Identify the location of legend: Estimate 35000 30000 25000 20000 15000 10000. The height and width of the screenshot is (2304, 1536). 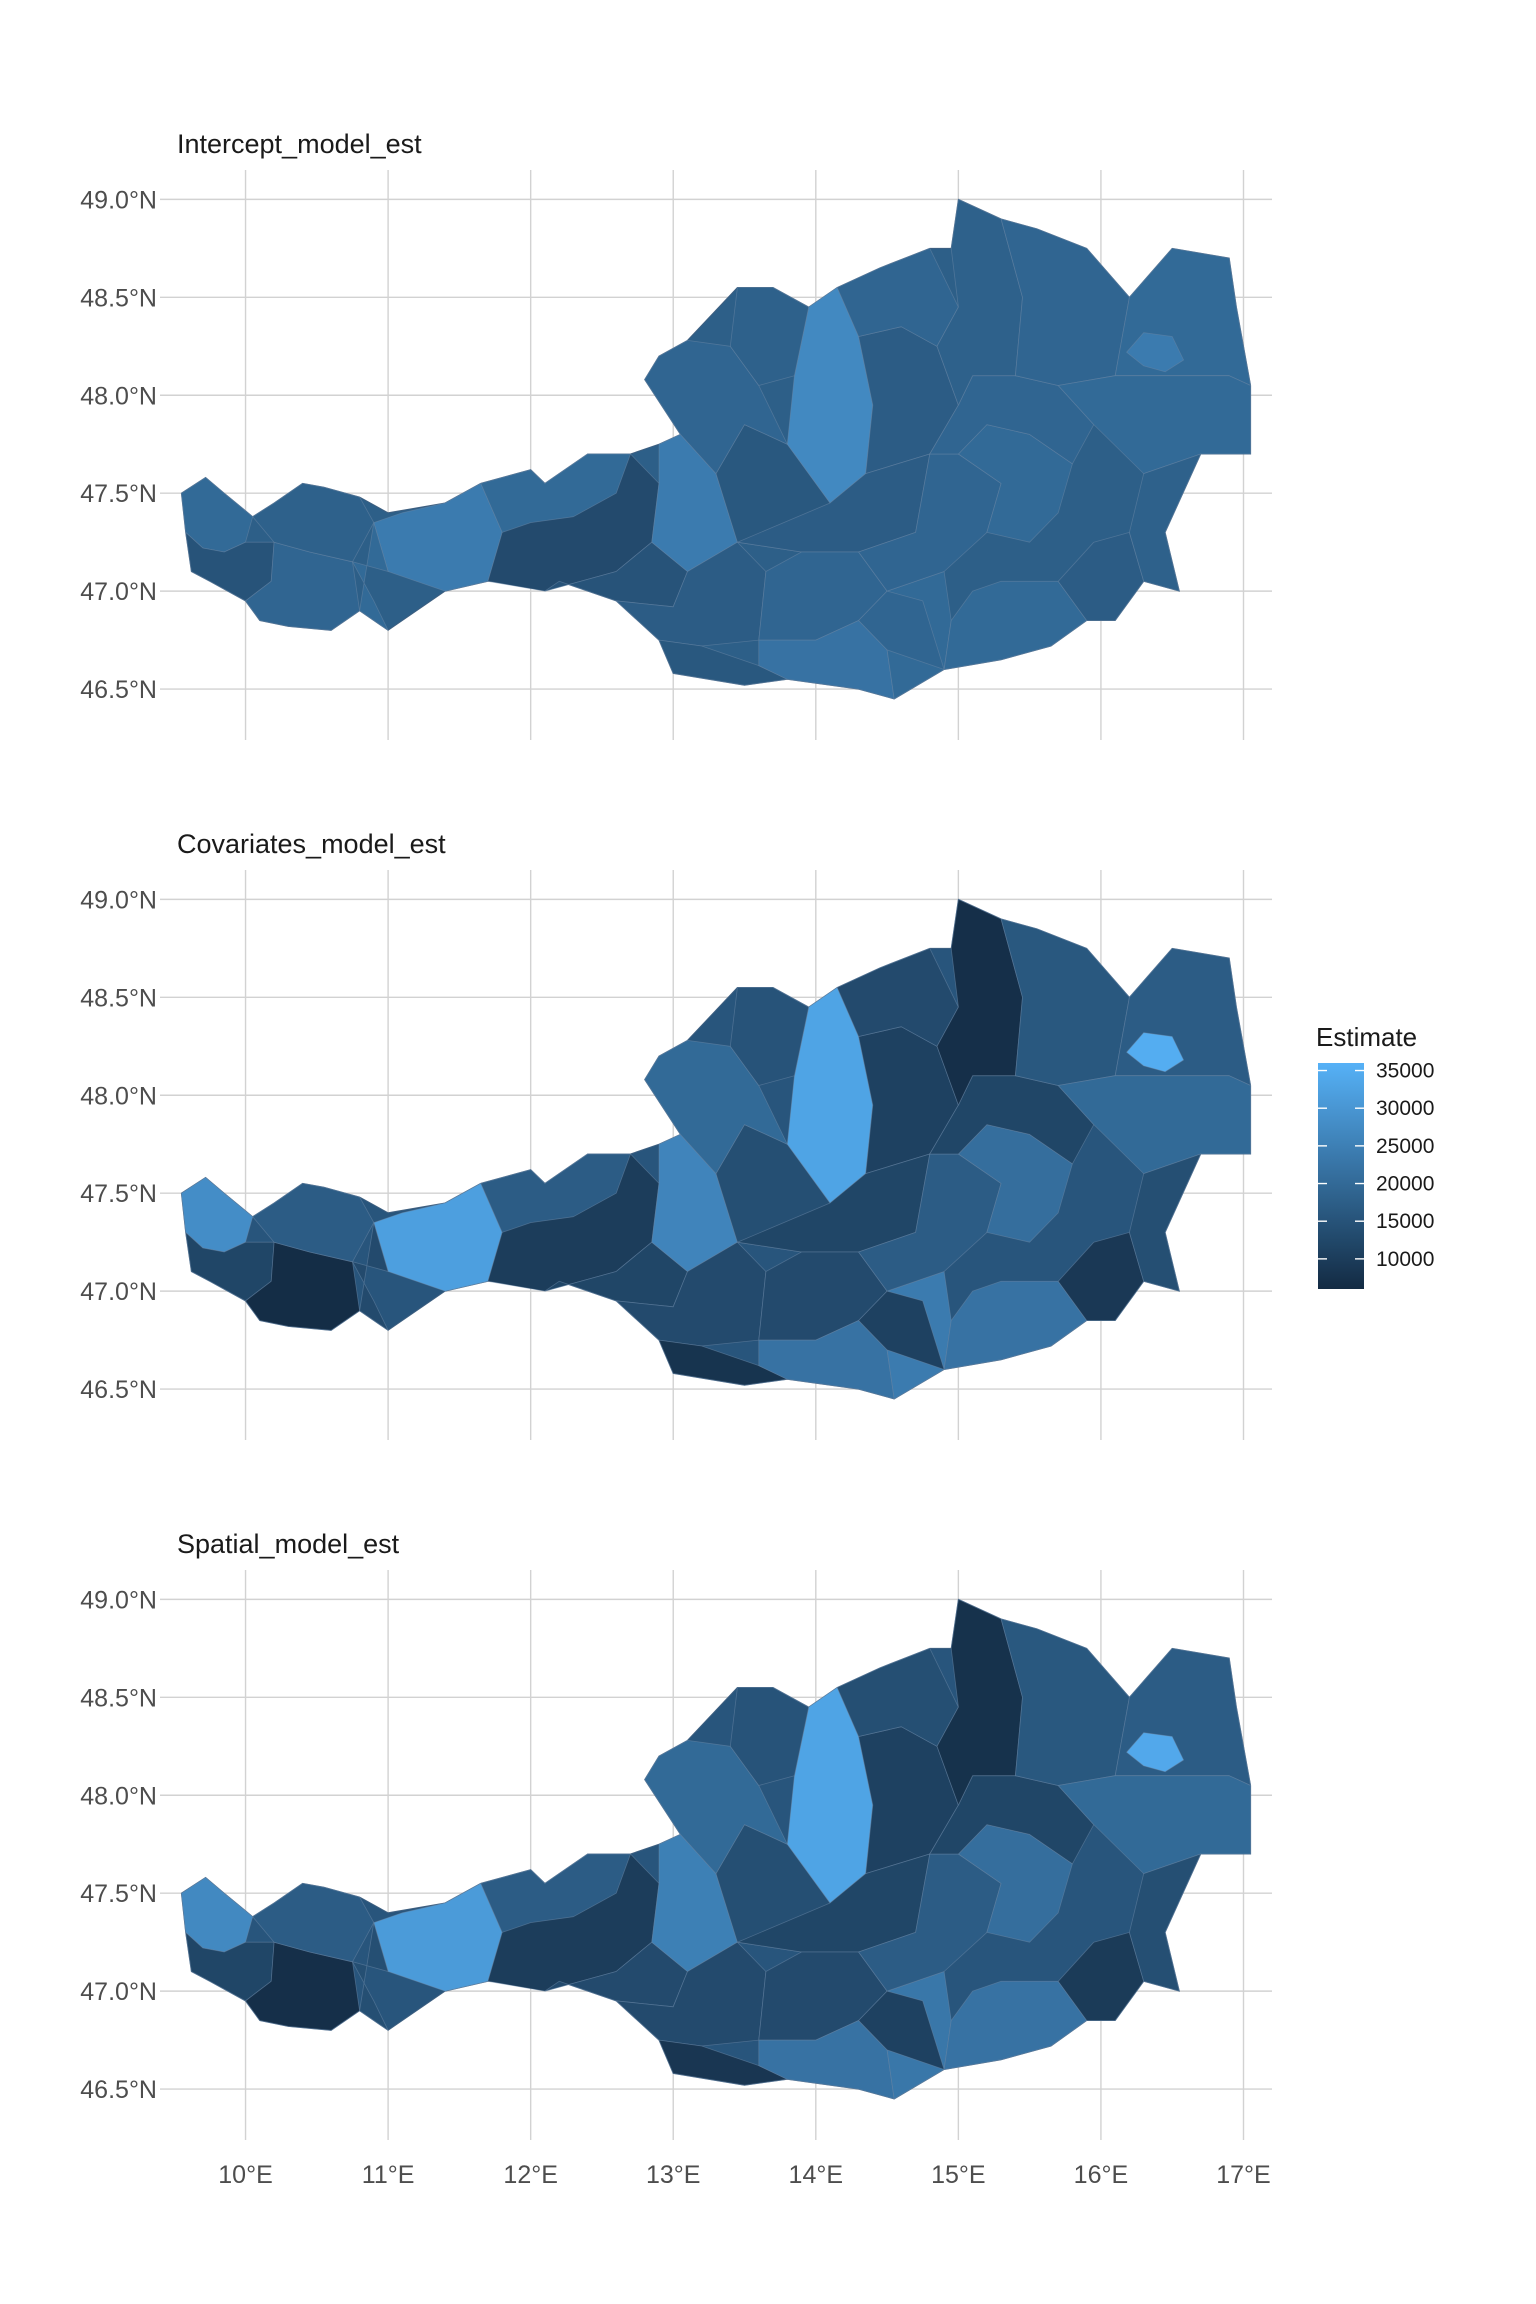
(1375, 1155).